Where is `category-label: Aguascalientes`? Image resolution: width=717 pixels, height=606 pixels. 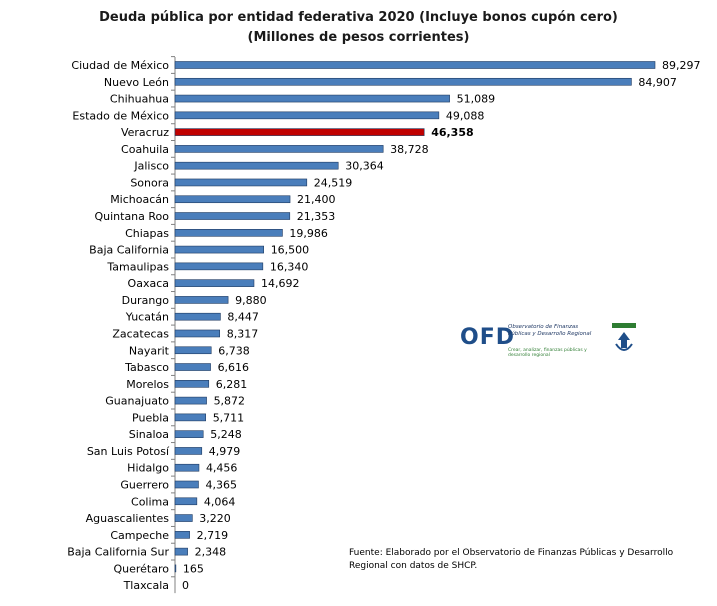
category-label: Aguascalientes is located at coordinates (128, 518).